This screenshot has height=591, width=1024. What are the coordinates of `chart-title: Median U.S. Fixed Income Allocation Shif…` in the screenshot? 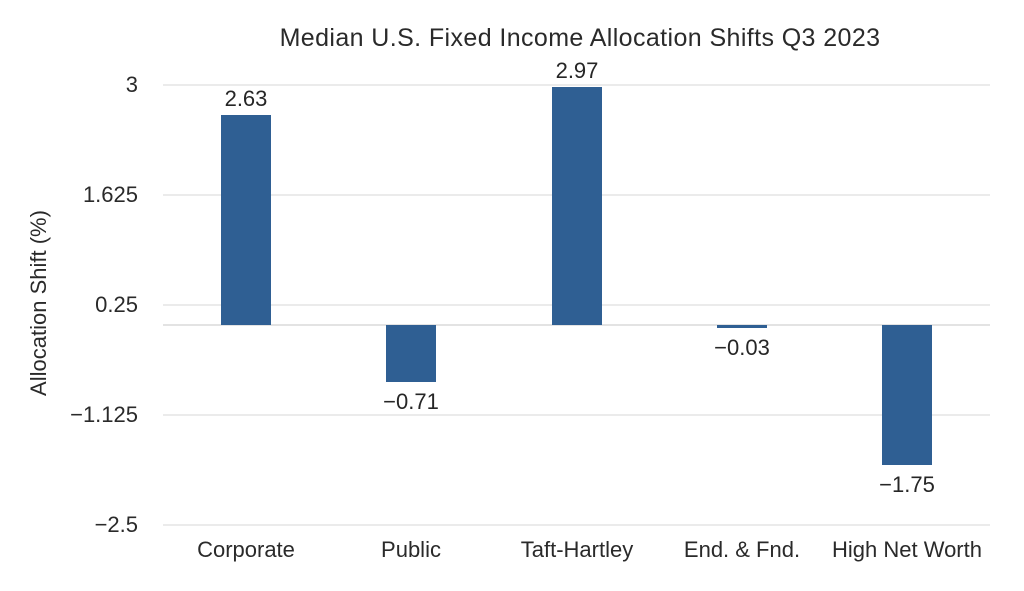 It's located at (580, 38).